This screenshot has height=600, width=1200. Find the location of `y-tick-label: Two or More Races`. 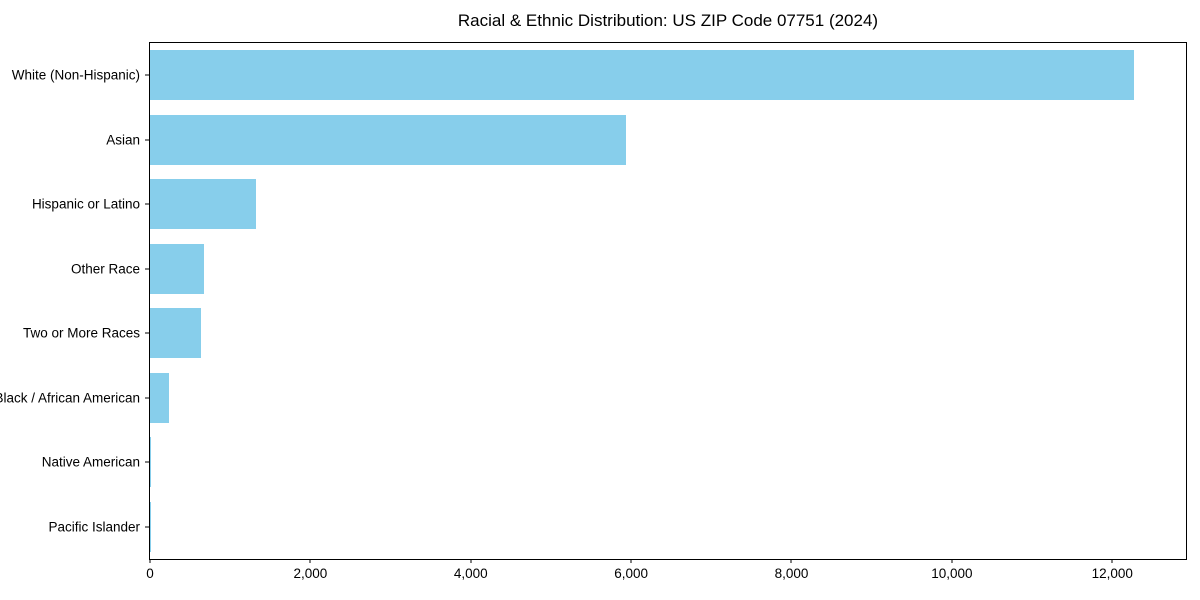

y-tick-label: Two or More Races is located at coordinates (81, 333).